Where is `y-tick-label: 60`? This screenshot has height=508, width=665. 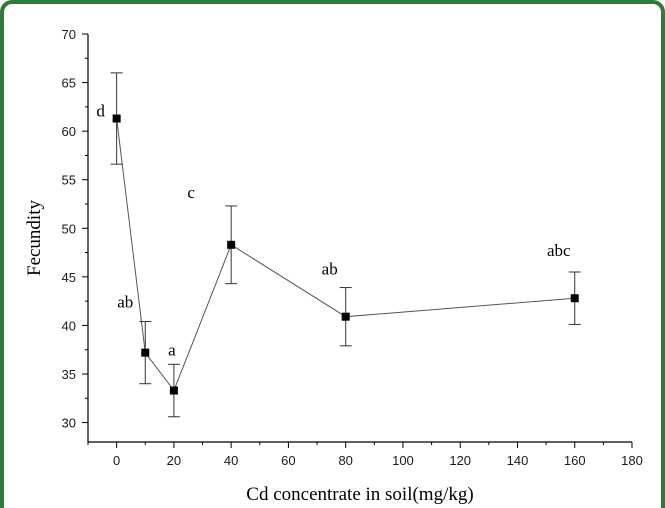 y-tick-label: 60 is located at coordinates (69, 131).